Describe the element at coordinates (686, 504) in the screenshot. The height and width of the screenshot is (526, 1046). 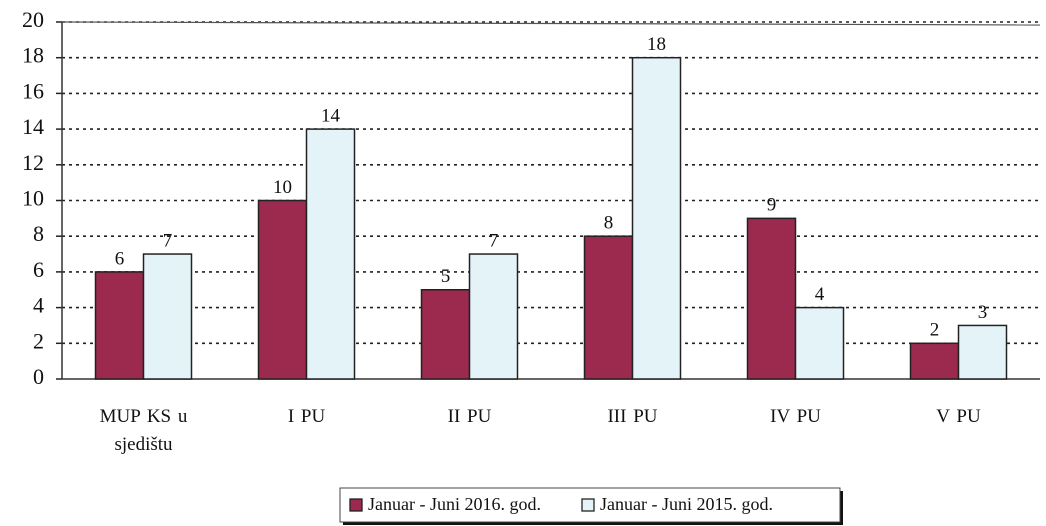
I see `legend-label: Januar - Juni 2015. god.` at that location.